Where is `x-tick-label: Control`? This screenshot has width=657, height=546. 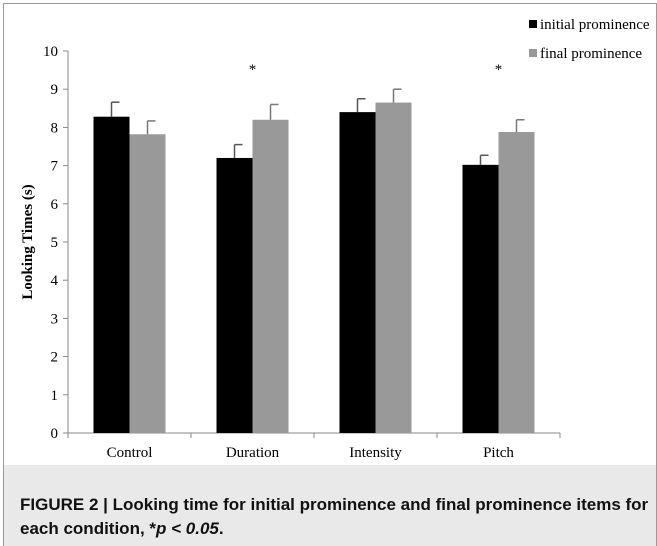 x-tick-label: Control is located at coordinates (130, 453).